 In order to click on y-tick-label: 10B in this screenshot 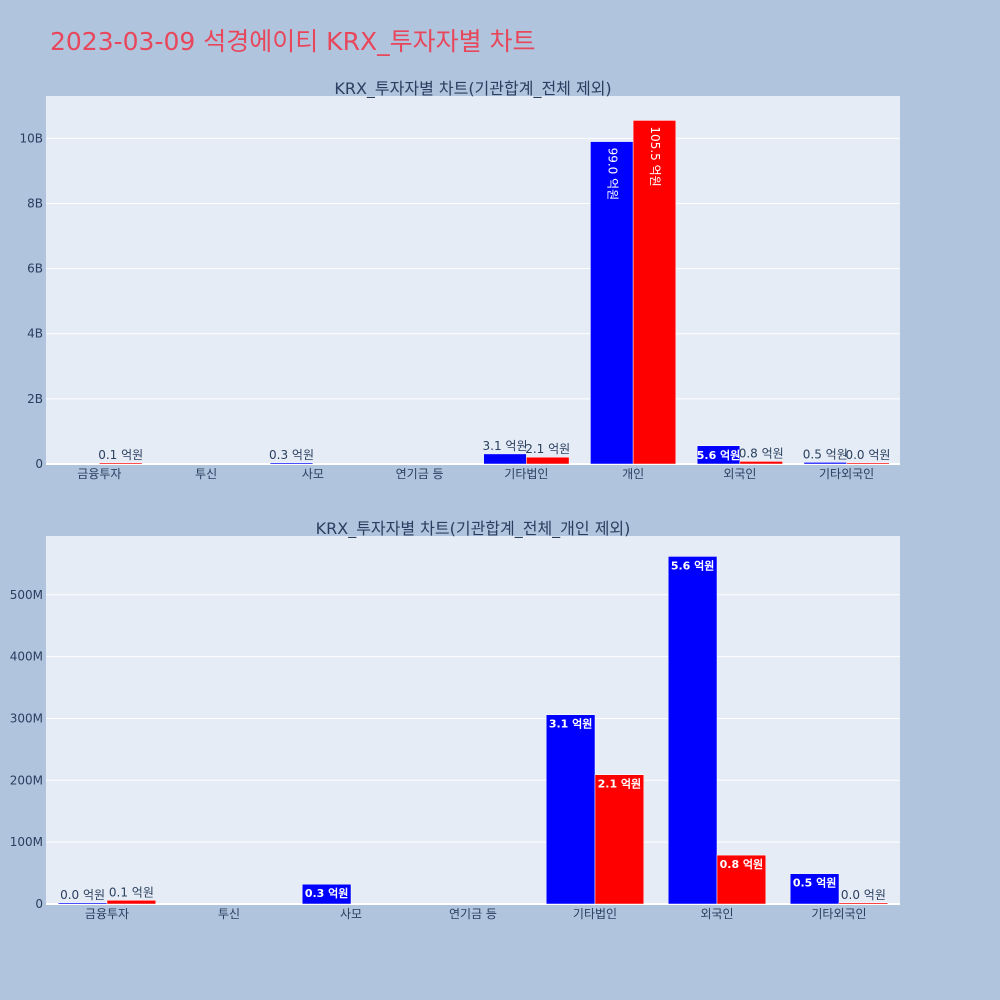, I will do `click(31, 138)`.